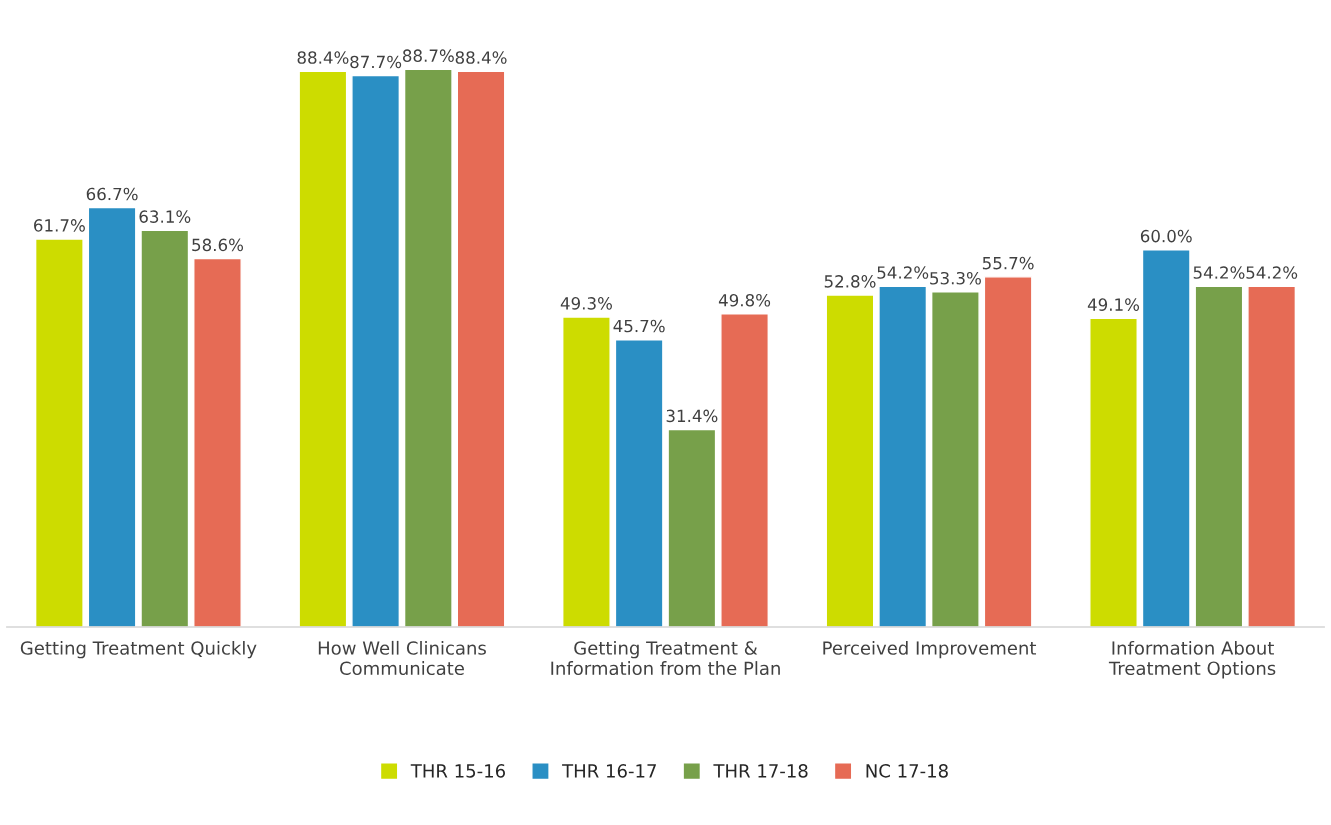  What do you see at coordinates (1008, 263) in the screenshot?
I see `data-label: 55.7%` at bounding box center [1008, 263].